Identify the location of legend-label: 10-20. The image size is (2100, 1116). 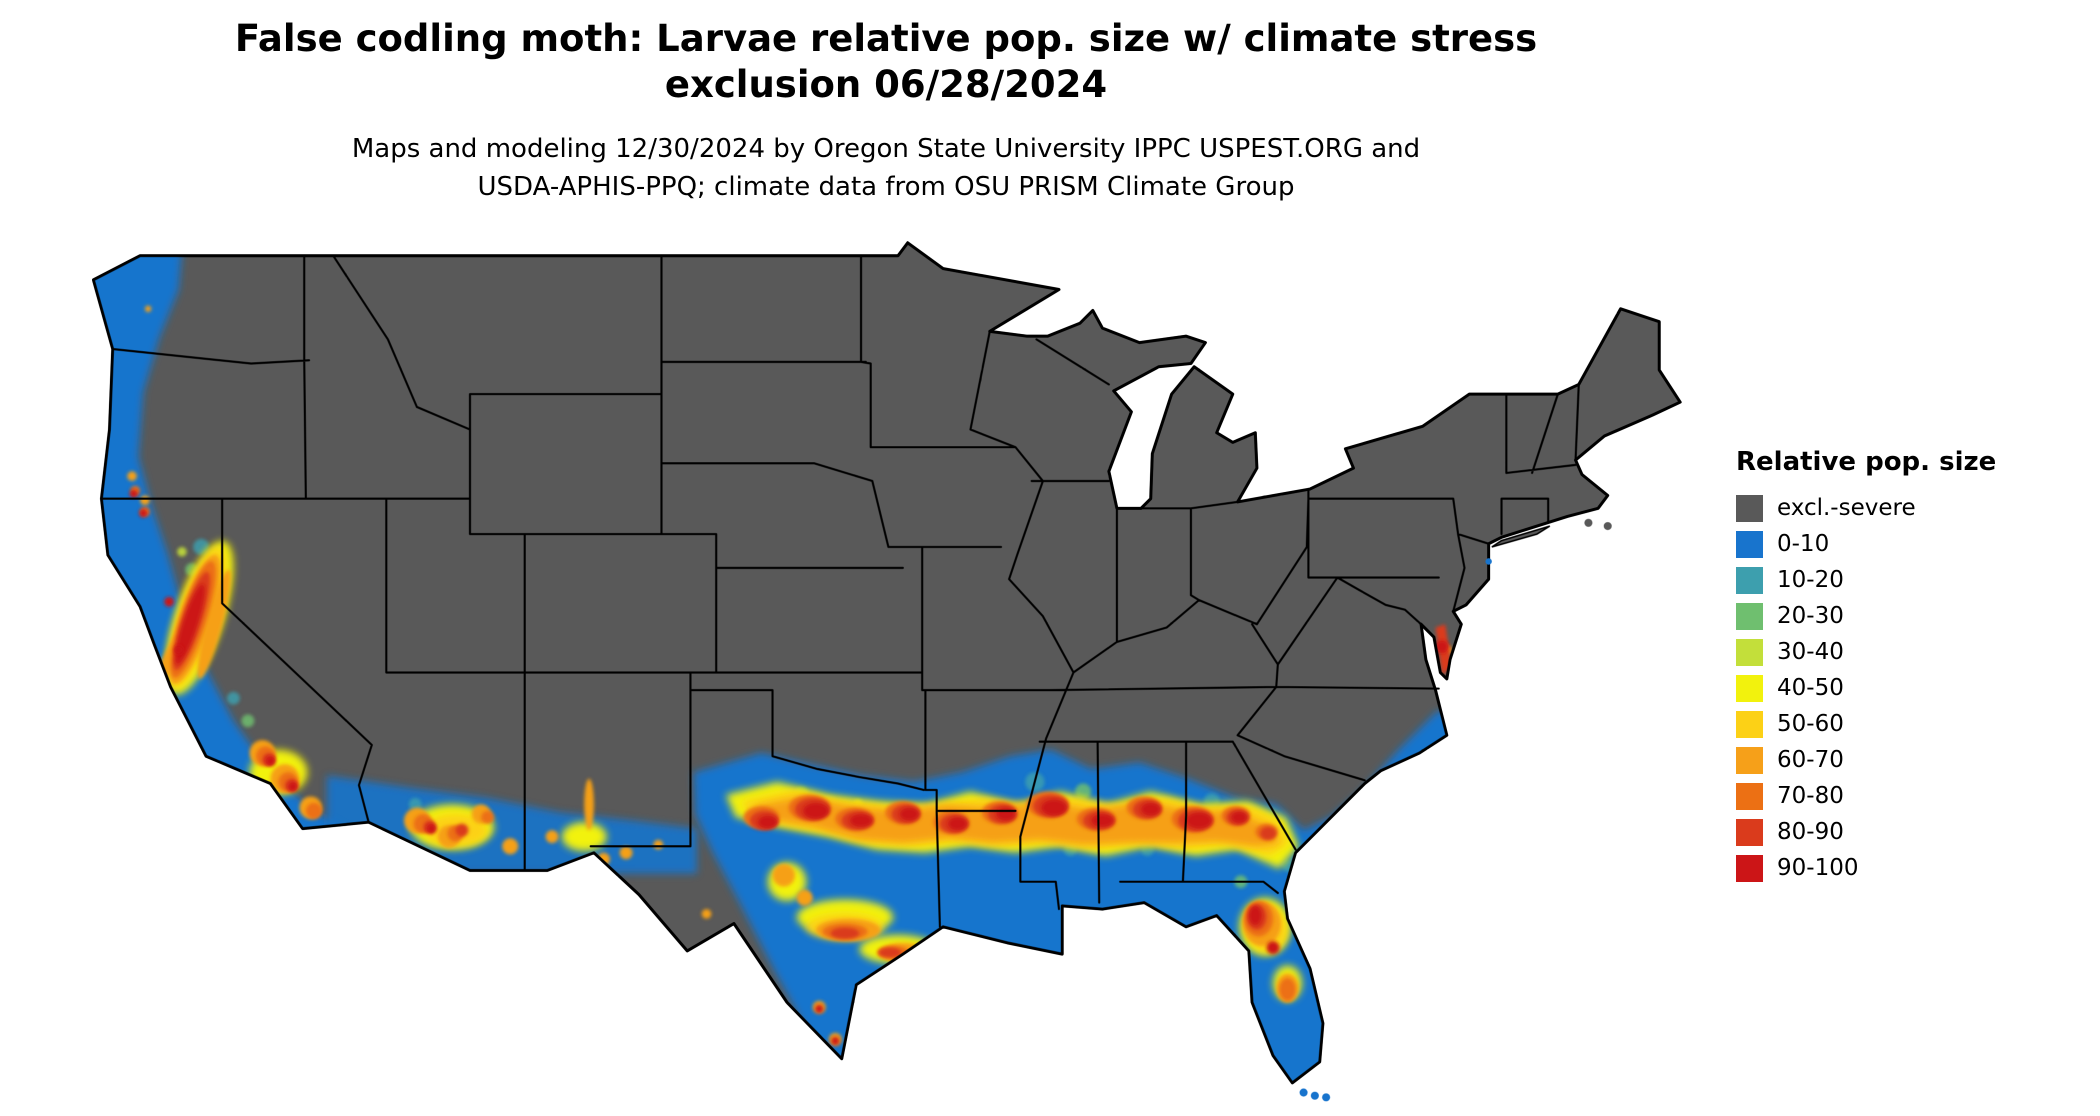
(1810, 580).